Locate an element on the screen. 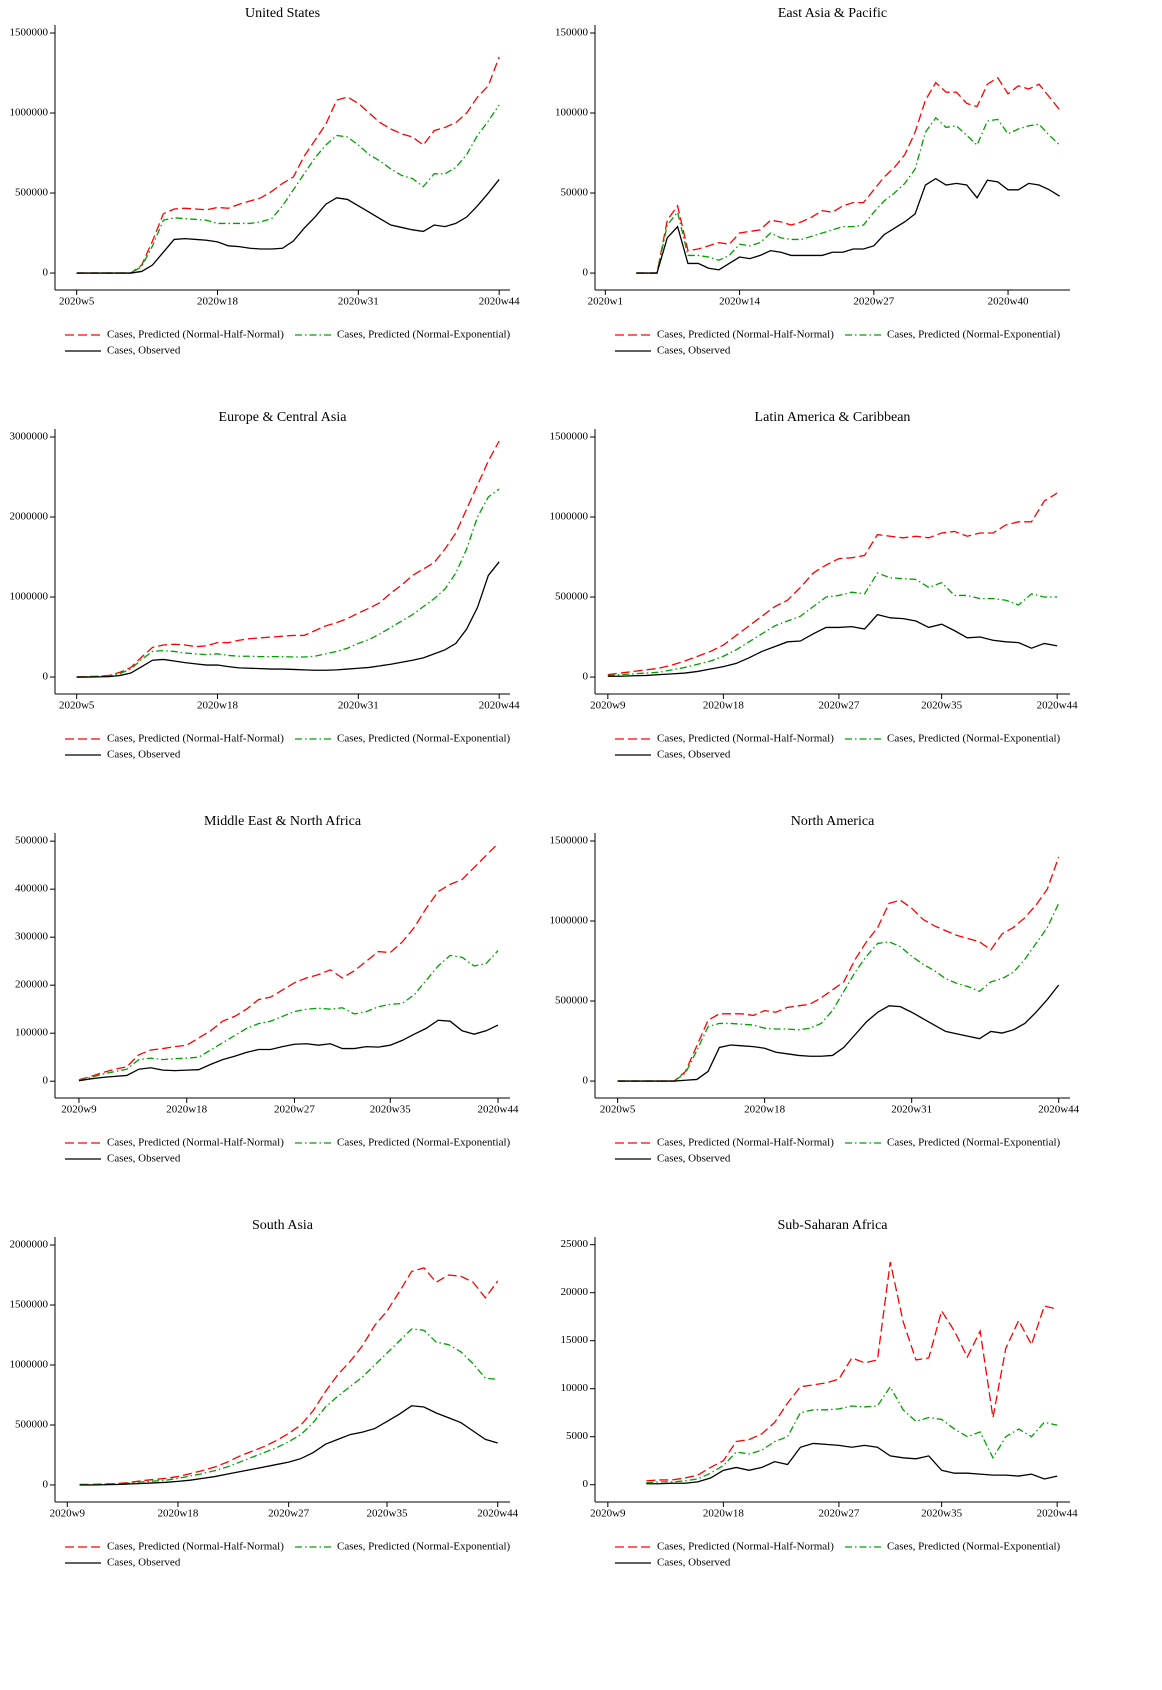  chart-title: Sub-Saharan Africa is located at coordinates (832, 1225).